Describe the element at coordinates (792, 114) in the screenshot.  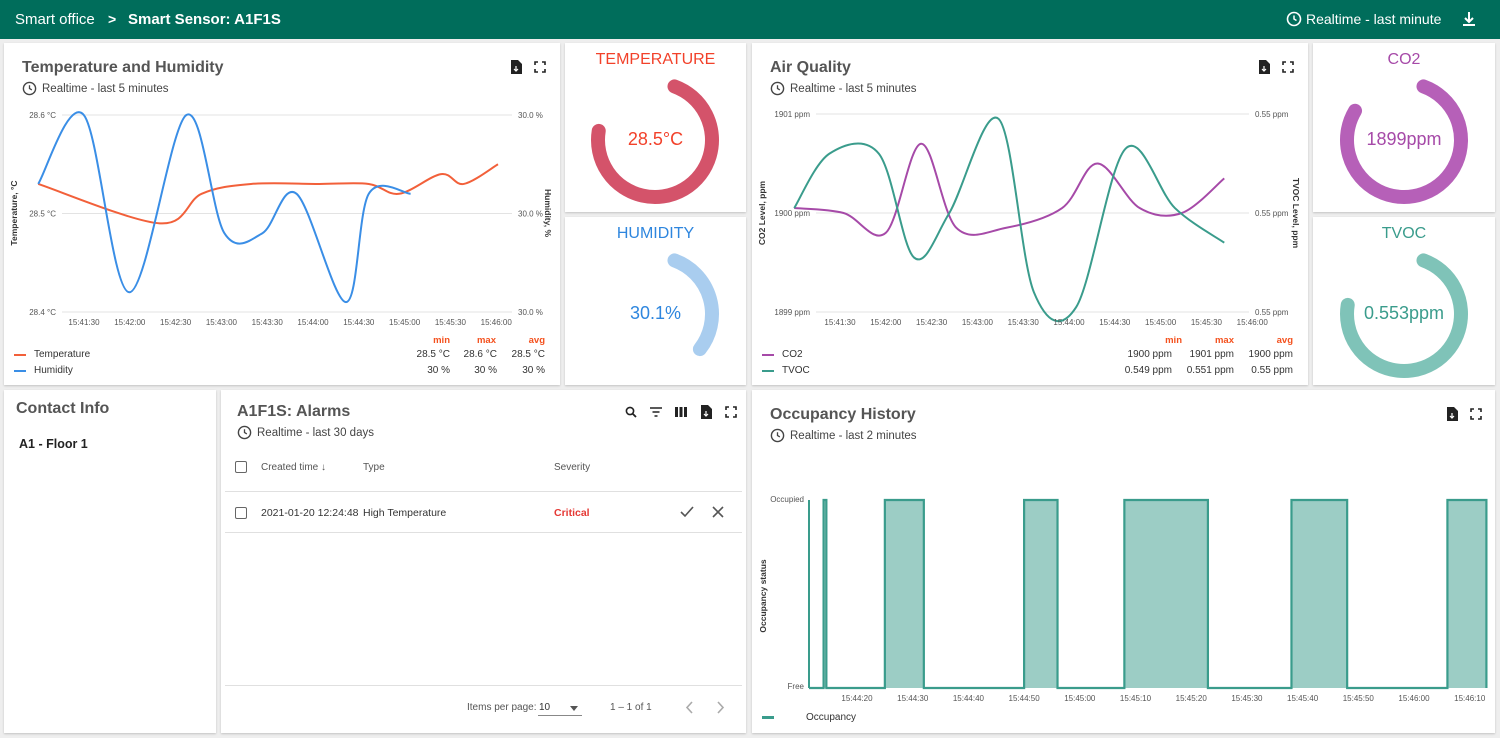
I see `y-left-tick: 1901 ppm` at that location.